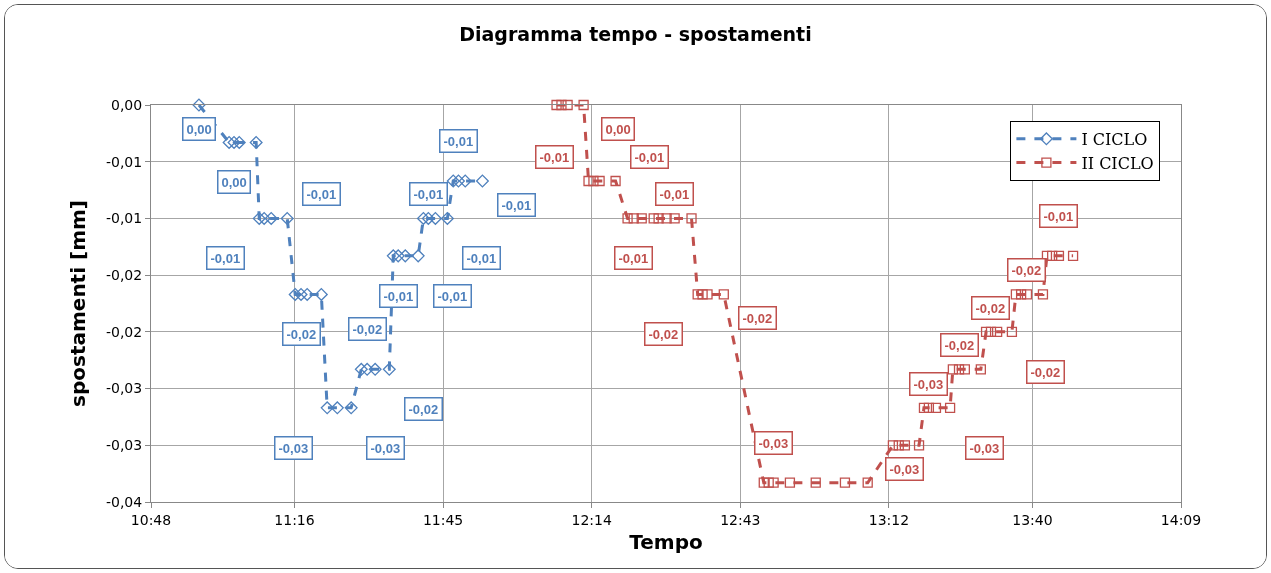  What do you see at coordinates (124, 445) in the screenshot?
I see `y-tick-label: -0,03` at bounding box center [124, 445].